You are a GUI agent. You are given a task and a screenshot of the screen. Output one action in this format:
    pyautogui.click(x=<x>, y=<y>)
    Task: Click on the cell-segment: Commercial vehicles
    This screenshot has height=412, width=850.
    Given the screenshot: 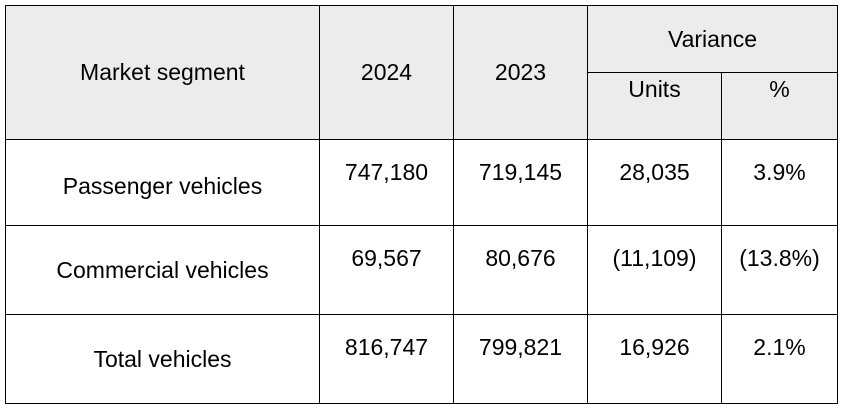 What is the action you would take?
    pyautogui.click(x=162, y=270)
    